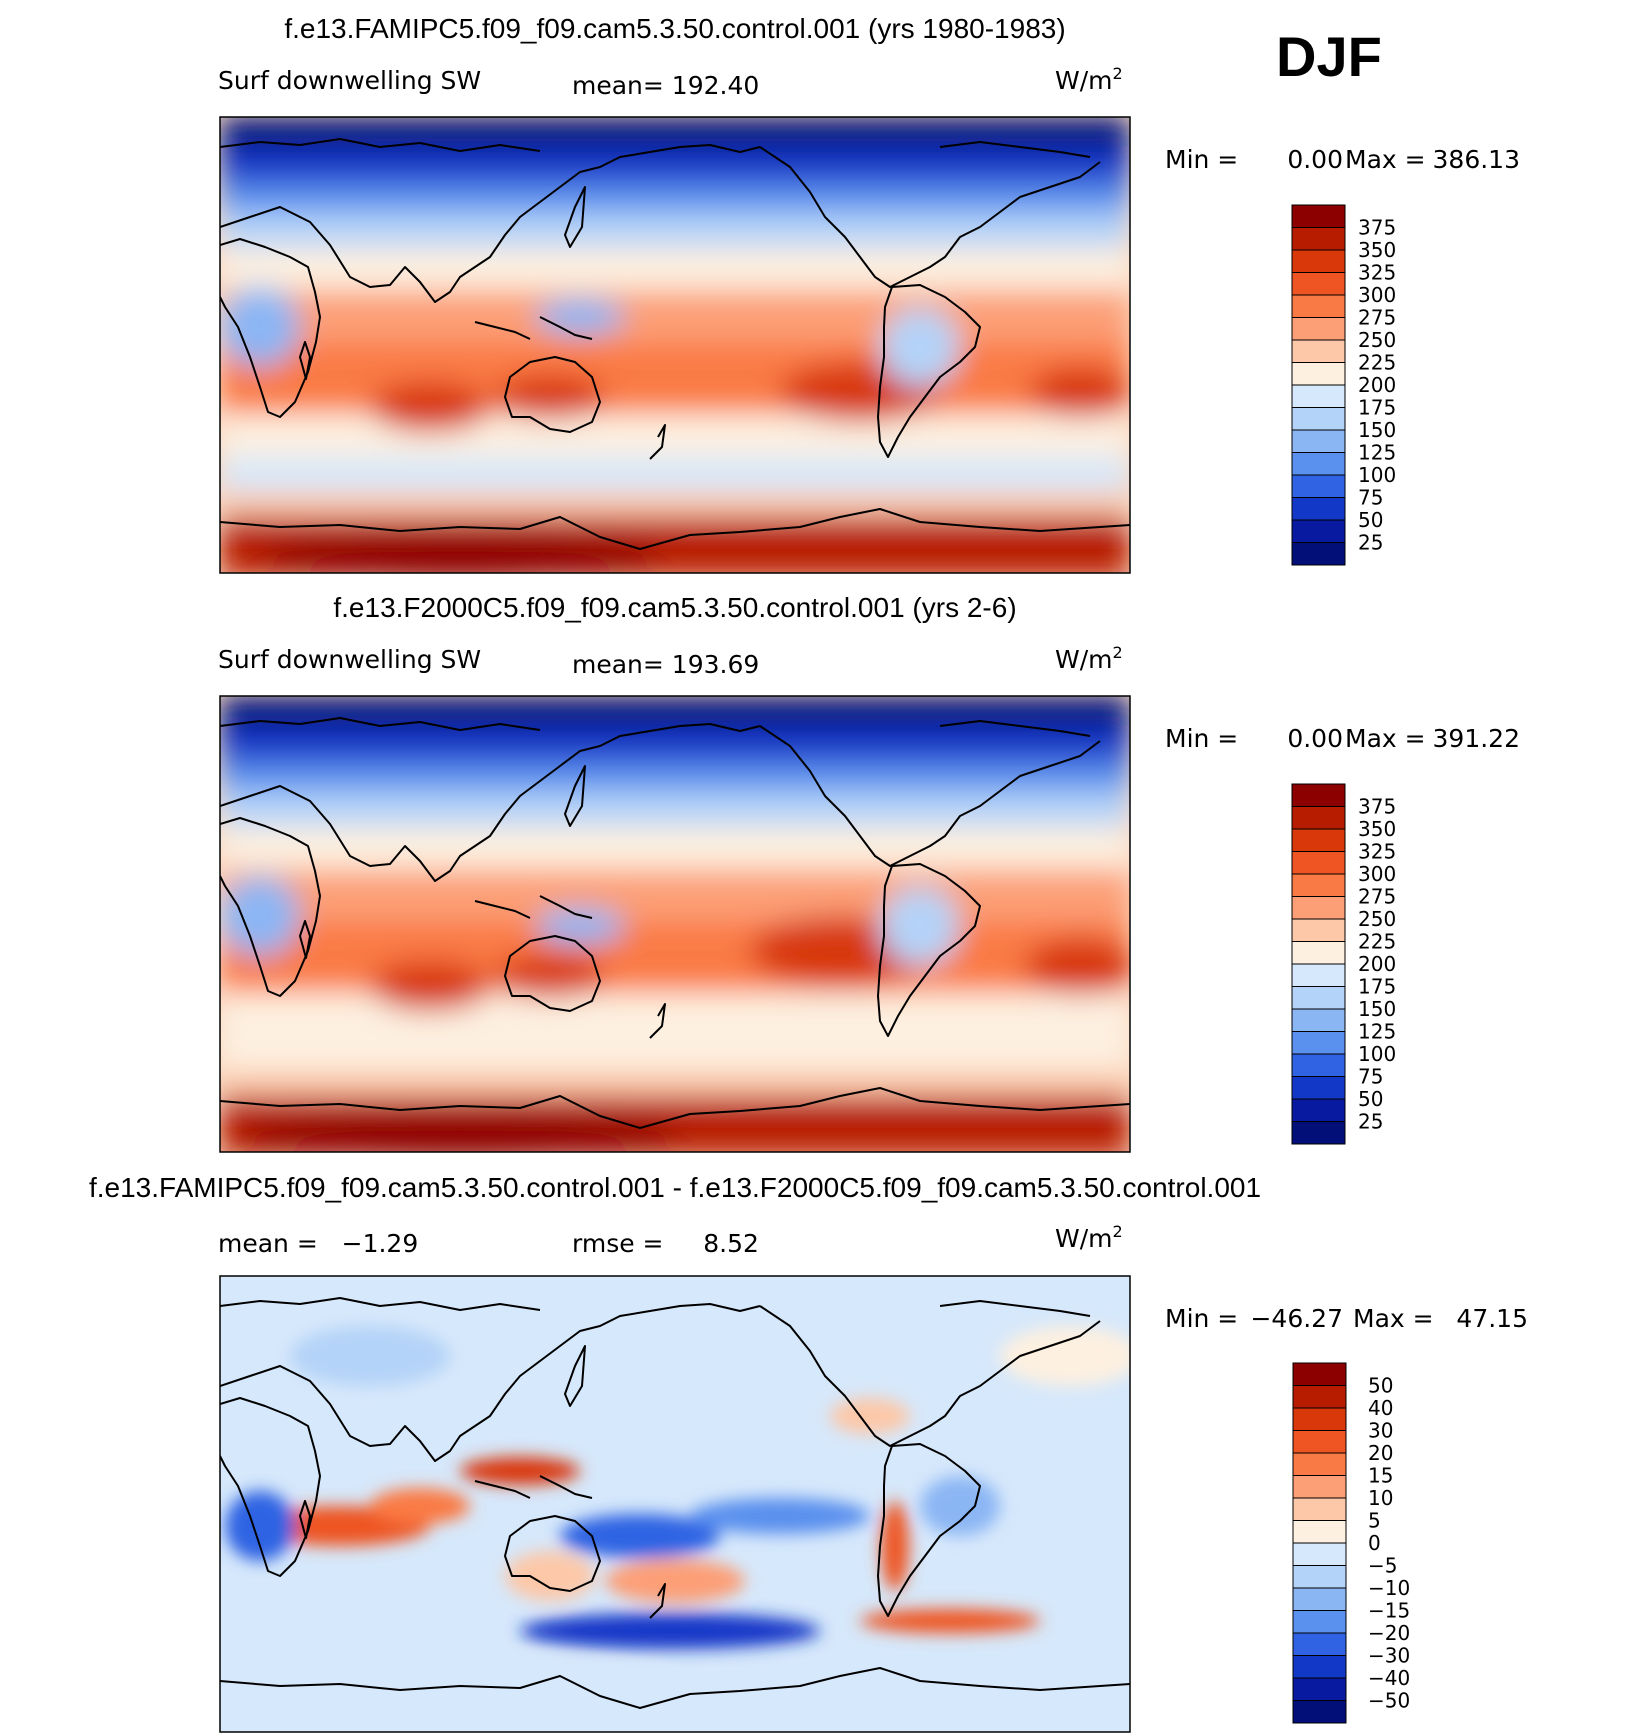 This screenshot has height=1735, width=1630. What do you see at coordinates (1385, 159) in the screenshot?
I see `panel-1-max-label: Max =` at bounding box center [1385, 159].